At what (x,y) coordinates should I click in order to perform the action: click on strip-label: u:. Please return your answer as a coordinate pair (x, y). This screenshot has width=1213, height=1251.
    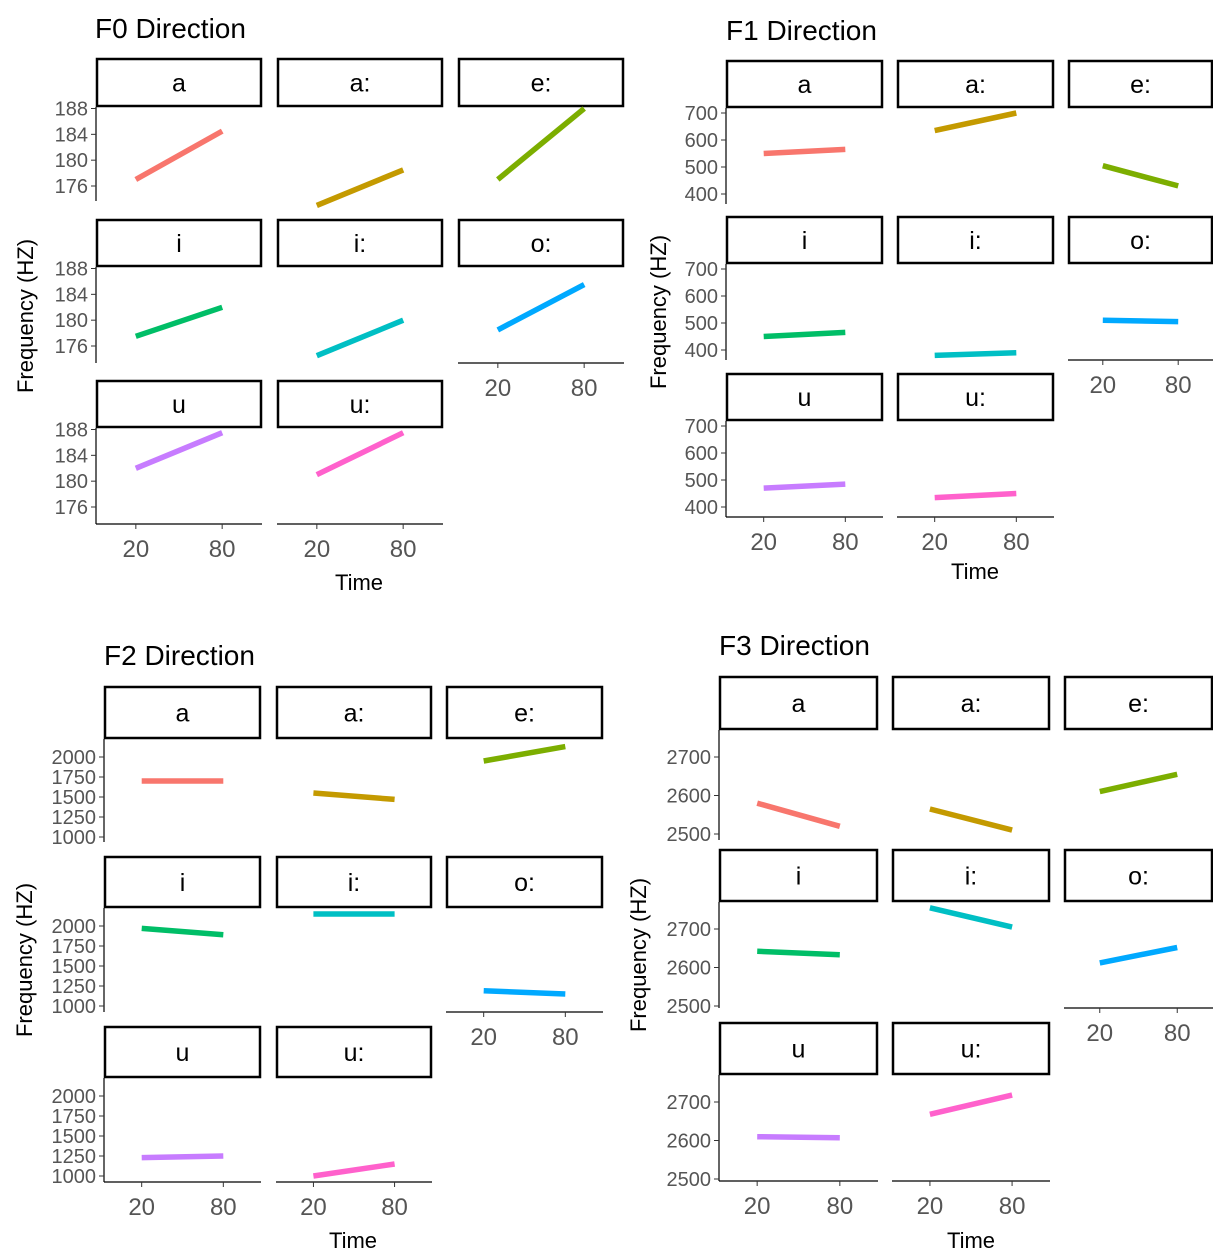
    Looking at the image, I should click on (975, 398).